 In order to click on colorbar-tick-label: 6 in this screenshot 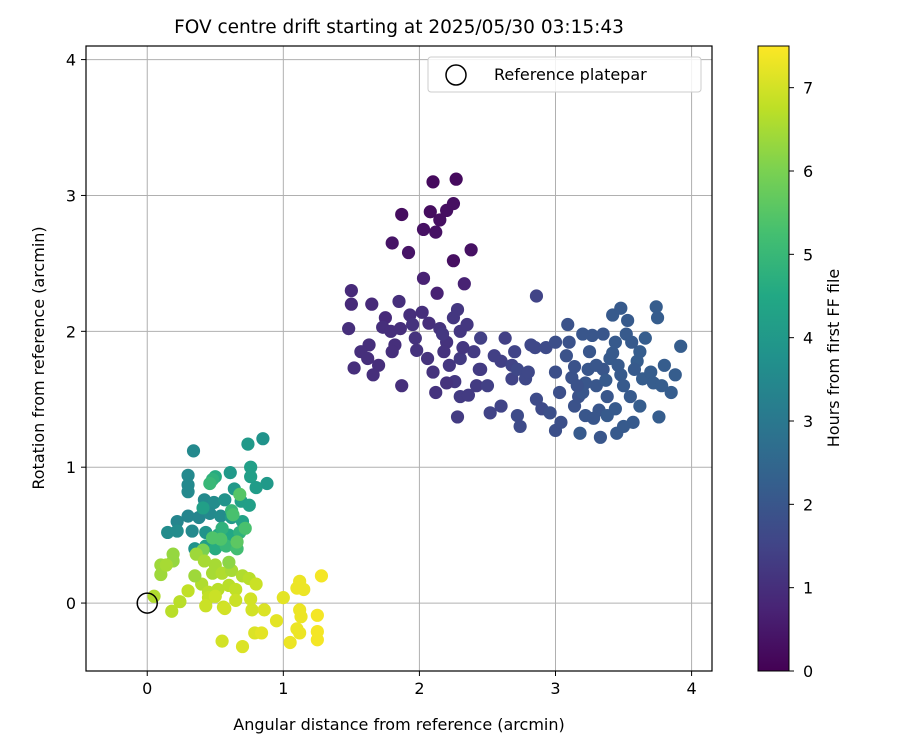, I will do `click(808, 171)`.